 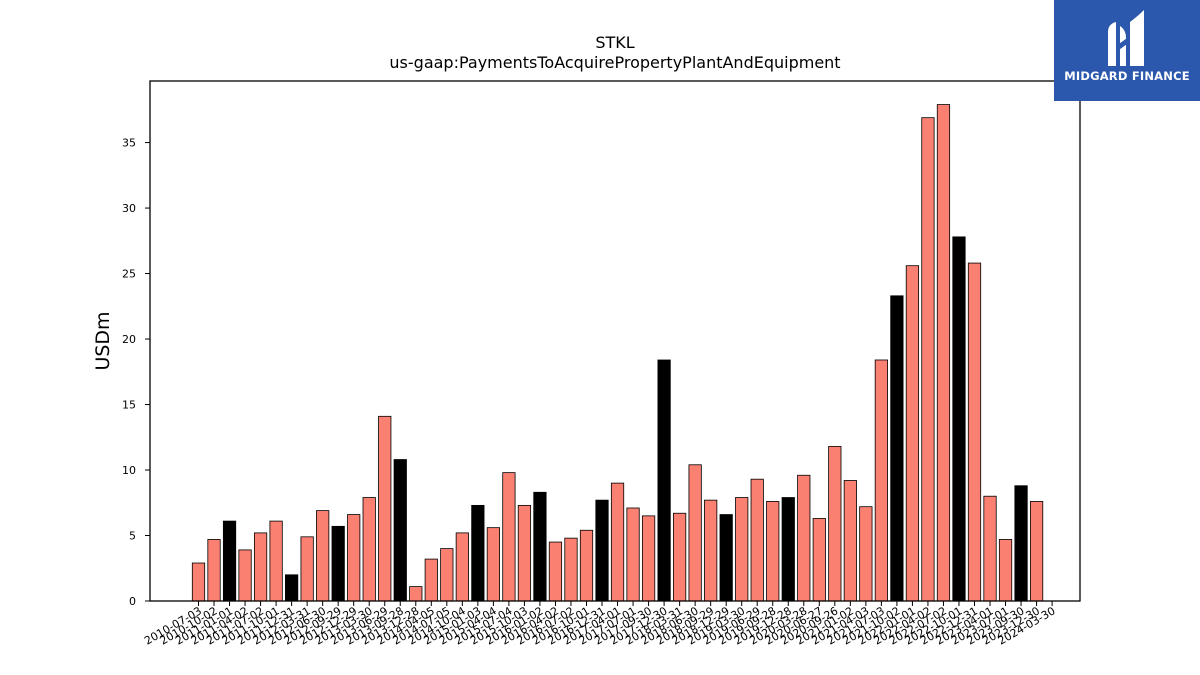 What do you see at coordinates (132, 536) in the screenshot?
I see `y-tick-label: 5` at bounding box center [132, 536].